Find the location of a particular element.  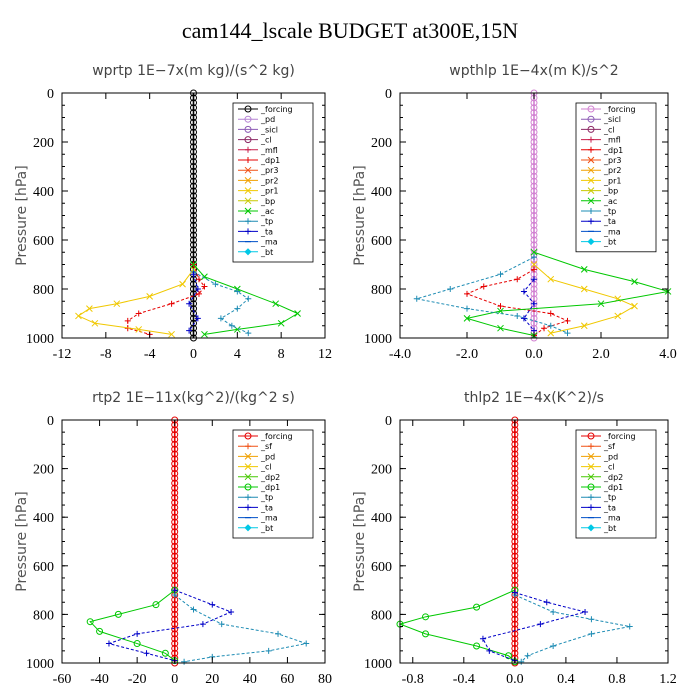

panel-title: wprtp 1E−7x(m kg)/(s^2 kg) is located at coordinates (193, 71).